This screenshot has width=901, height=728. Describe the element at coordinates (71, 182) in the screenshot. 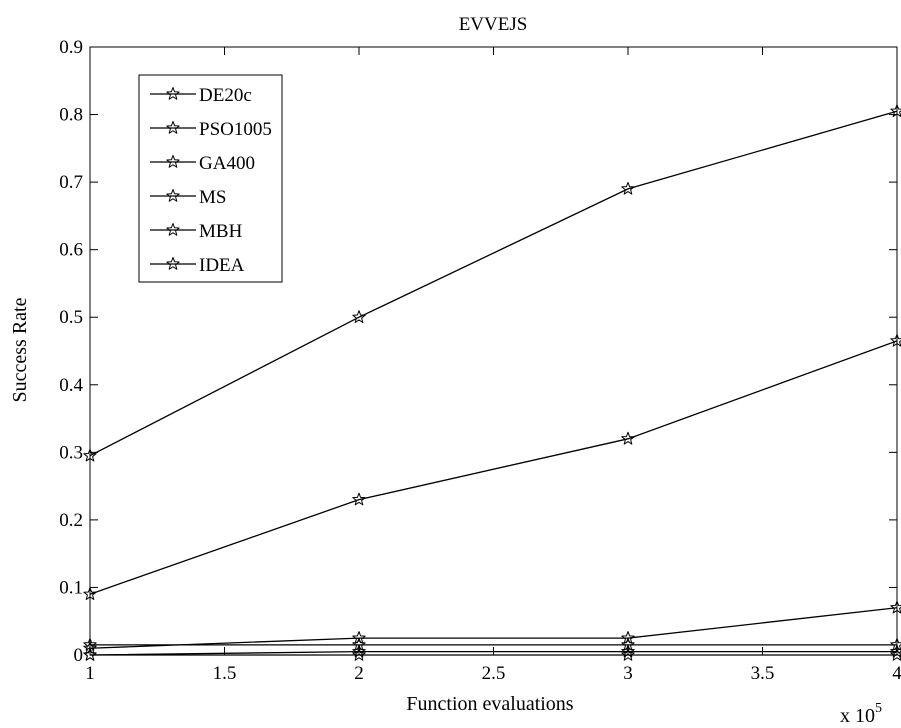

I see `y-tick-label: 0.7` at that location.